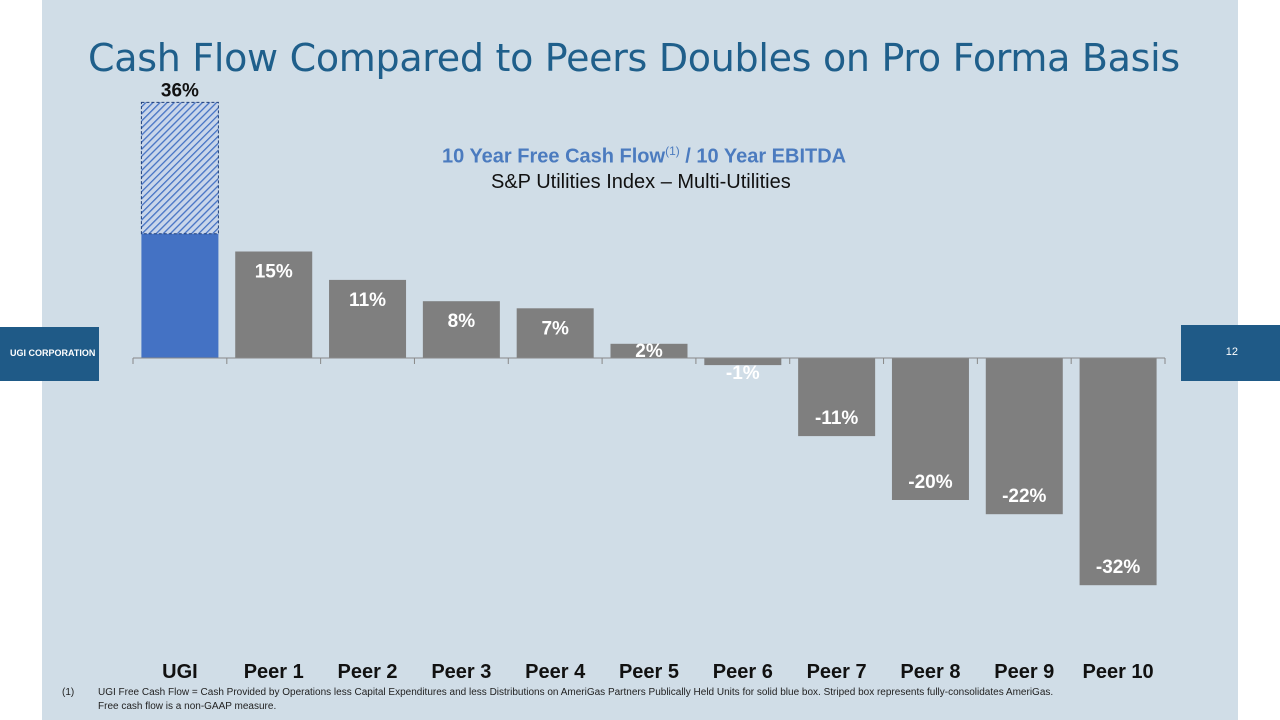 Image resolution: width=1280 pixels, height=720 pixels. I want to click on bar-ugi, so click(180, 295).